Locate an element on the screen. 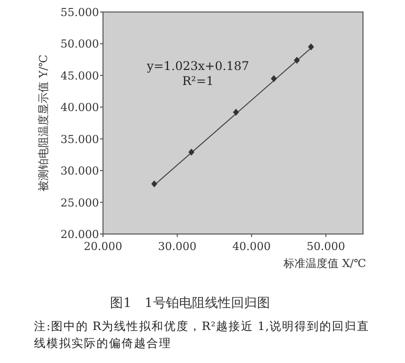  x-tick-label: 30.000 is located at coordinates (177, 246).